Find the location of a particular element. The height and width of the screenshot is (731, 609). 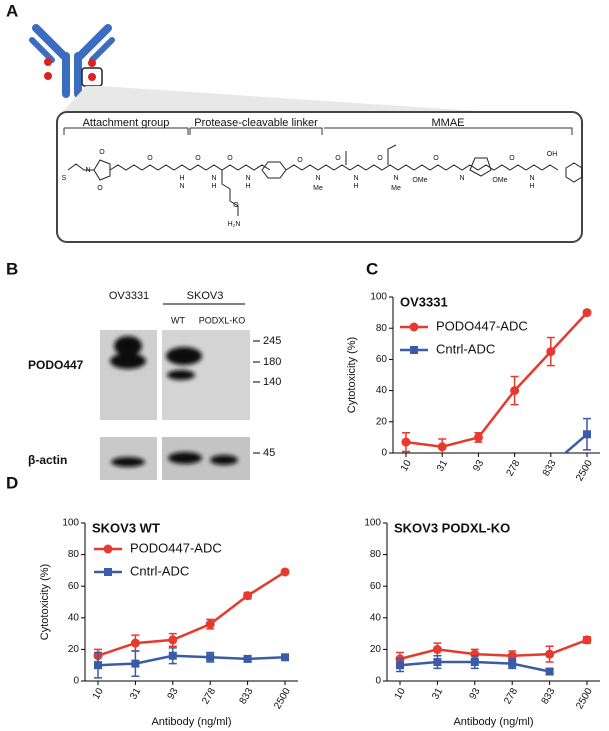

drug-icons is located at coordinates (70, 69).